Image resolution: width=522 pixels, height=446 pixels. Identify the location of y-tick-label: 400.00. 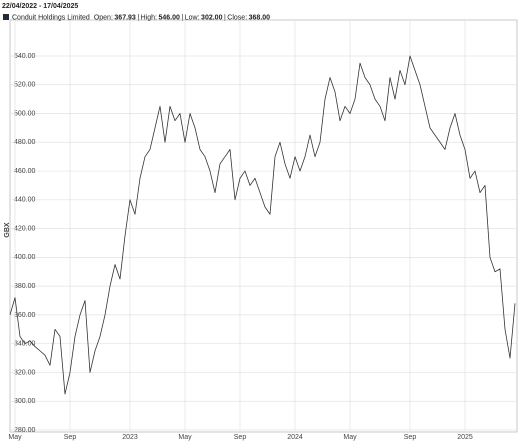
(25, 257).